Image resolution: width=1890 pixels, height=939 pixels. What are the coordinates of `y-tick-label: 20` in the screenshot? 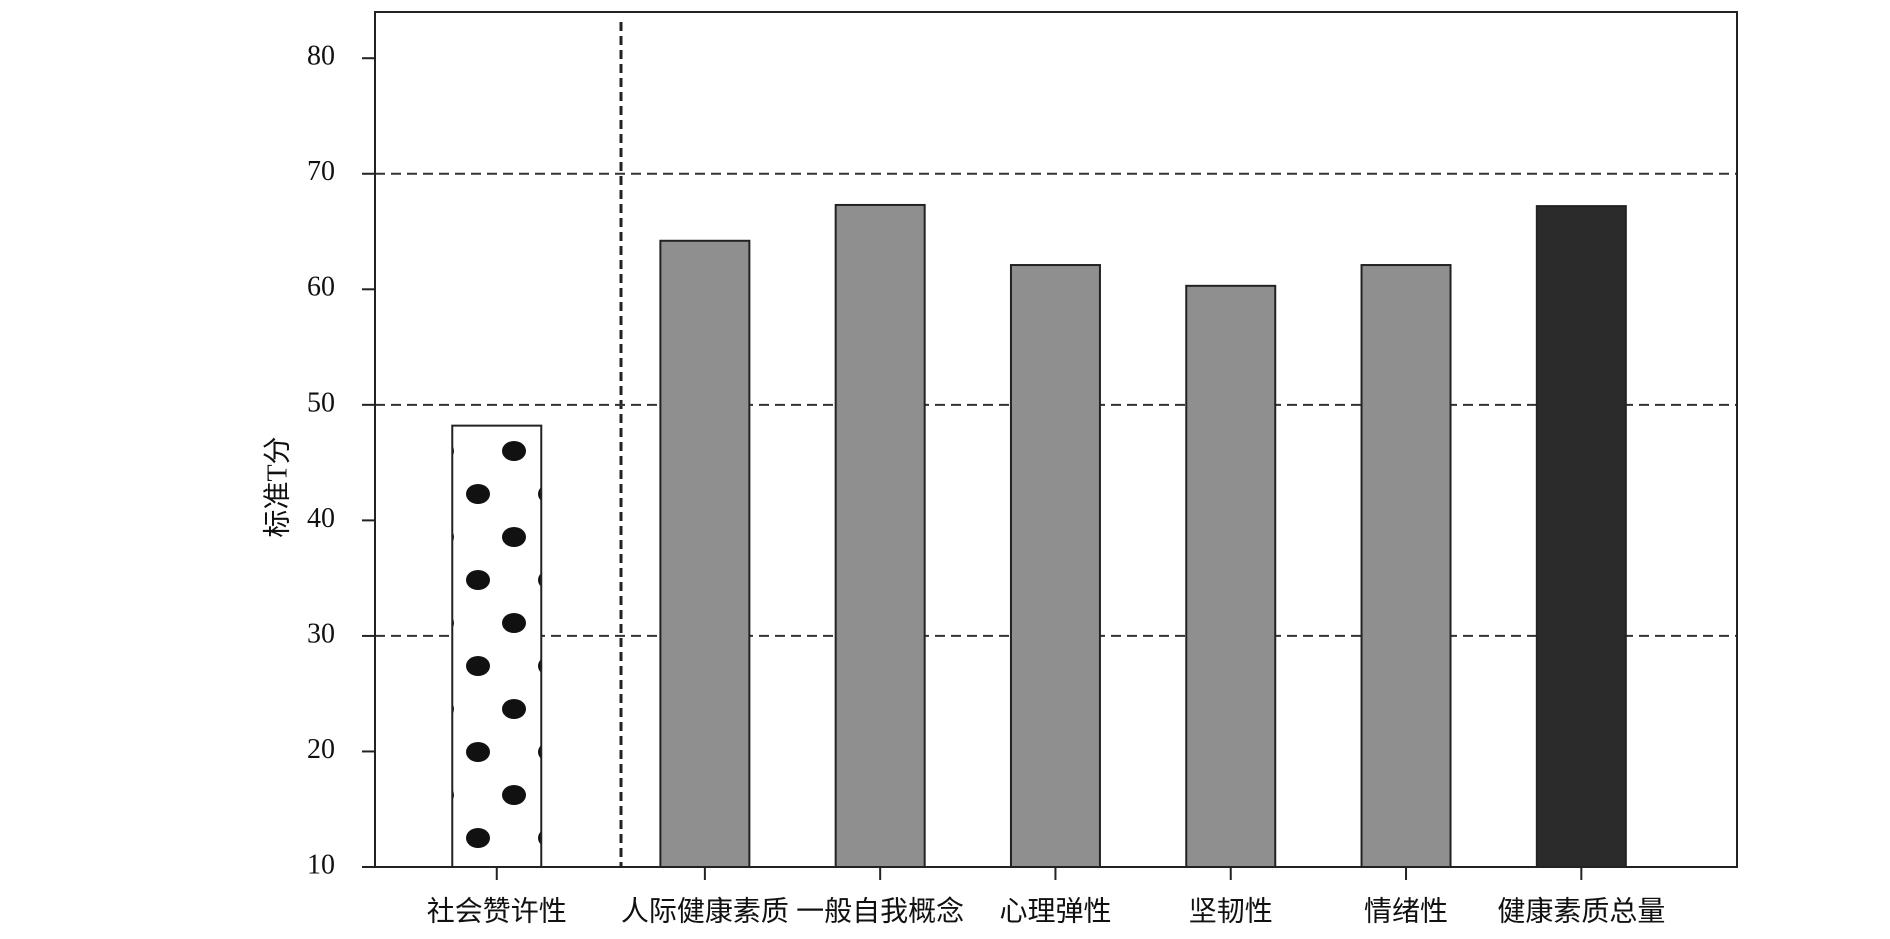 It's located at (321, 749).